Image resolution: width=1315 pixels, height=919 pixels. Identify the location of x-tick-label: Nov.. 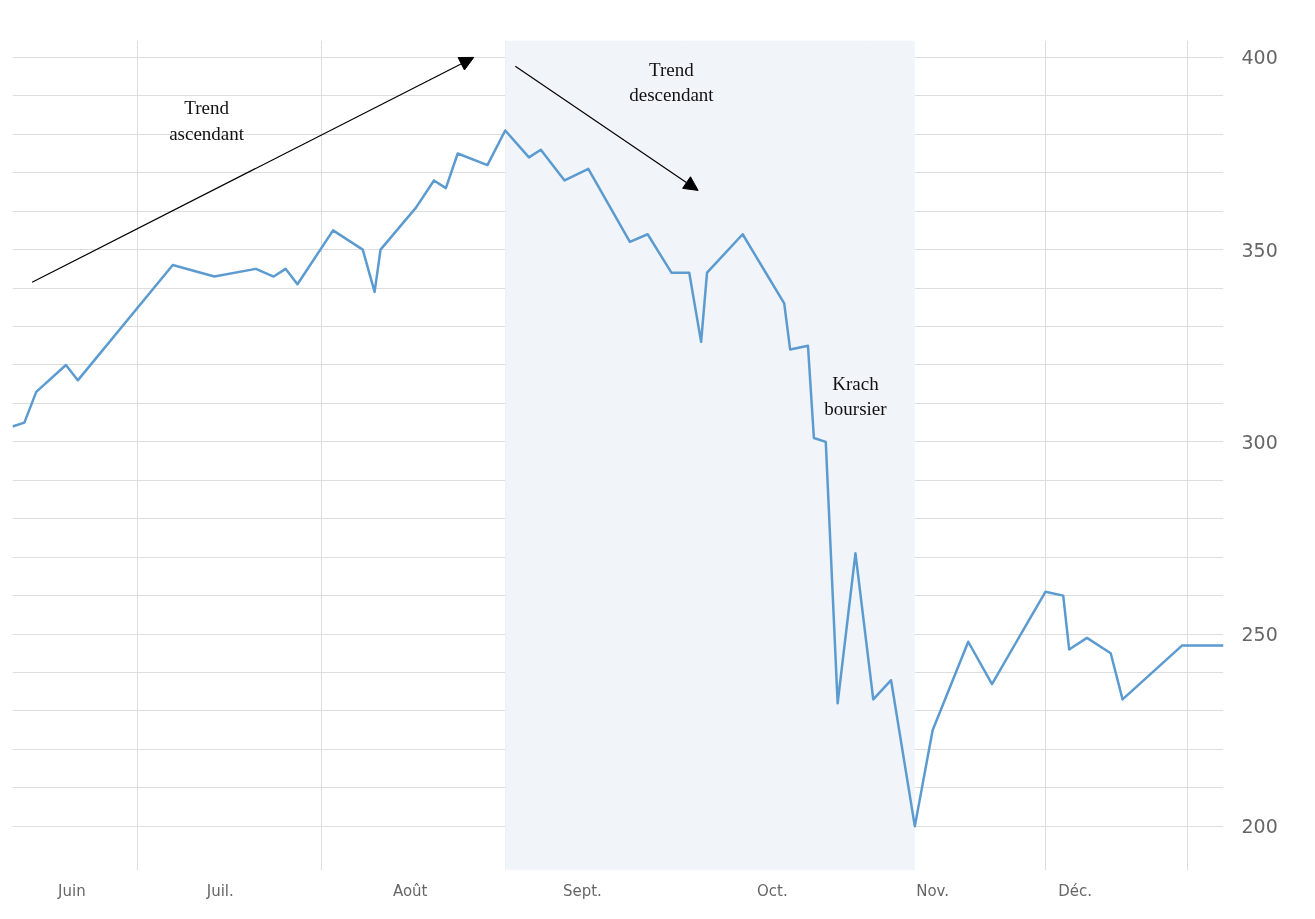
(933, 890).